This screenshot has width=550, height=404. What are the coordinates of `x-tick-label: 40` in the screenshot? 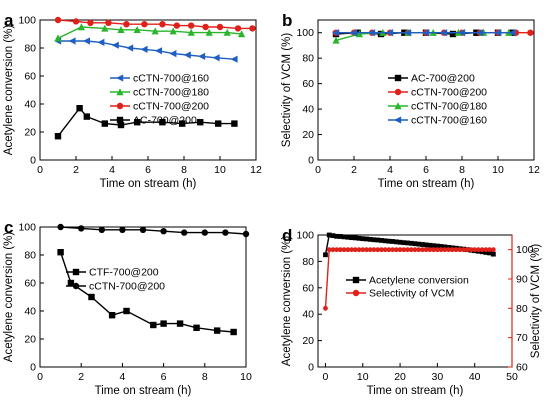 It's located at (475, 377).